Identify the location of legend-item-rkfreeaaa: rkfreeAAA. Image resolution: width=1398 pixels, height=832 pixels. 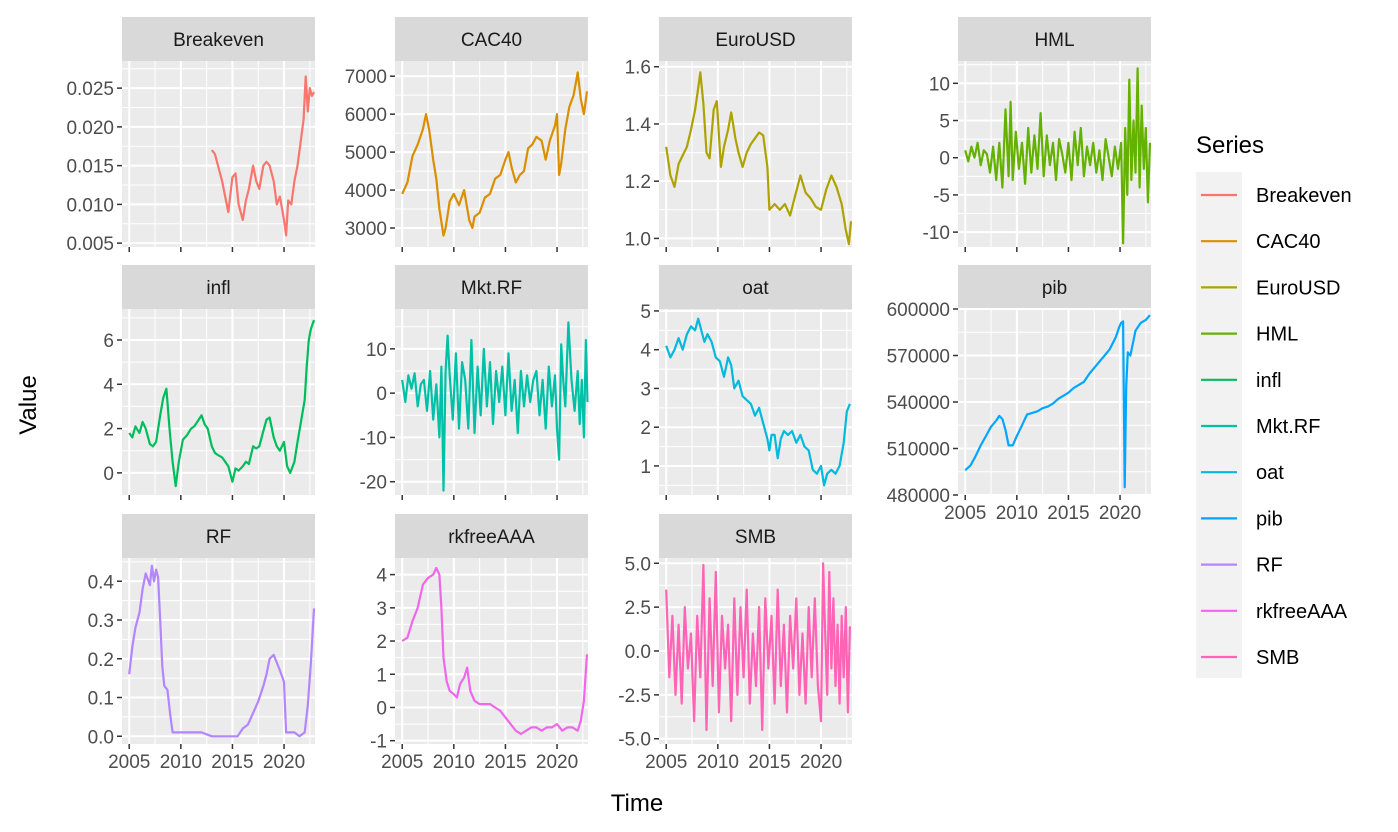
(1274, 612).